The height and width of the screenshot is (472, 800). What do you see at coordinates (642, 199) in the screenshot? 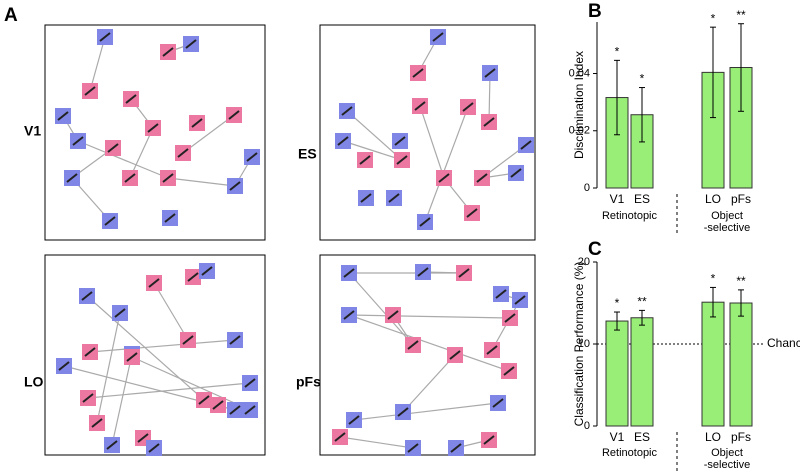
I see `x-tick-label: ES` at bounding box center [642, 199].